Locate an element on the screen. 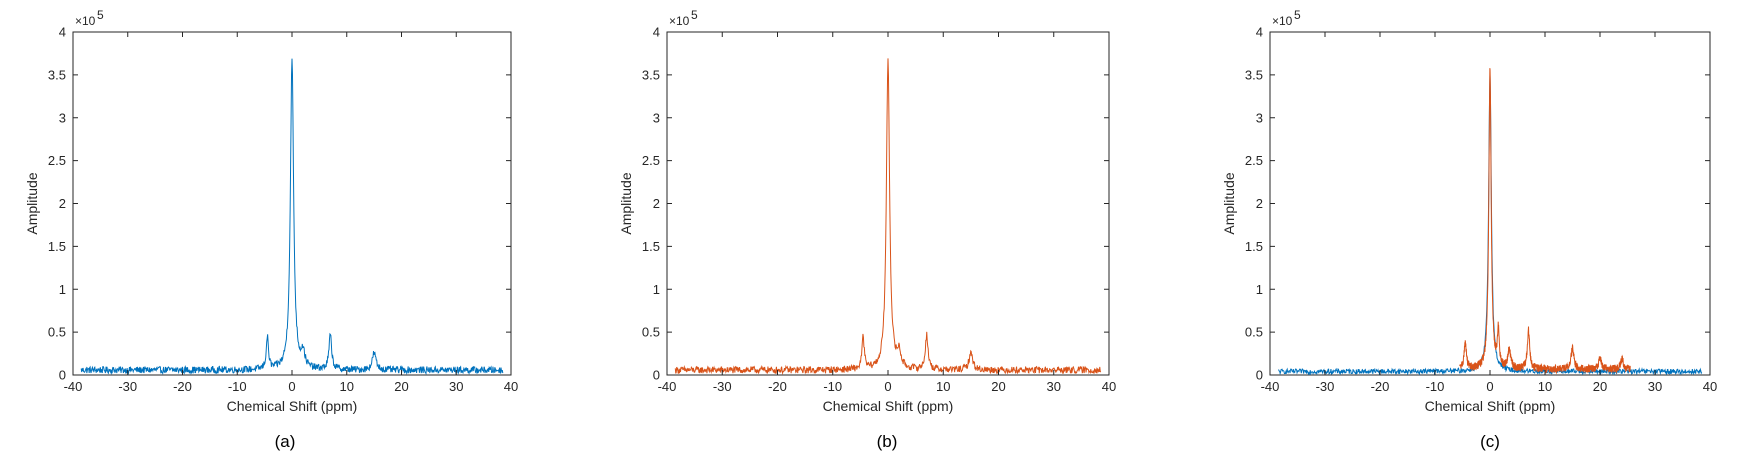 Image resolution: width=1738 pixels, height=463 pixels. panel-caption: (b) is located at coordinates (887, 441).